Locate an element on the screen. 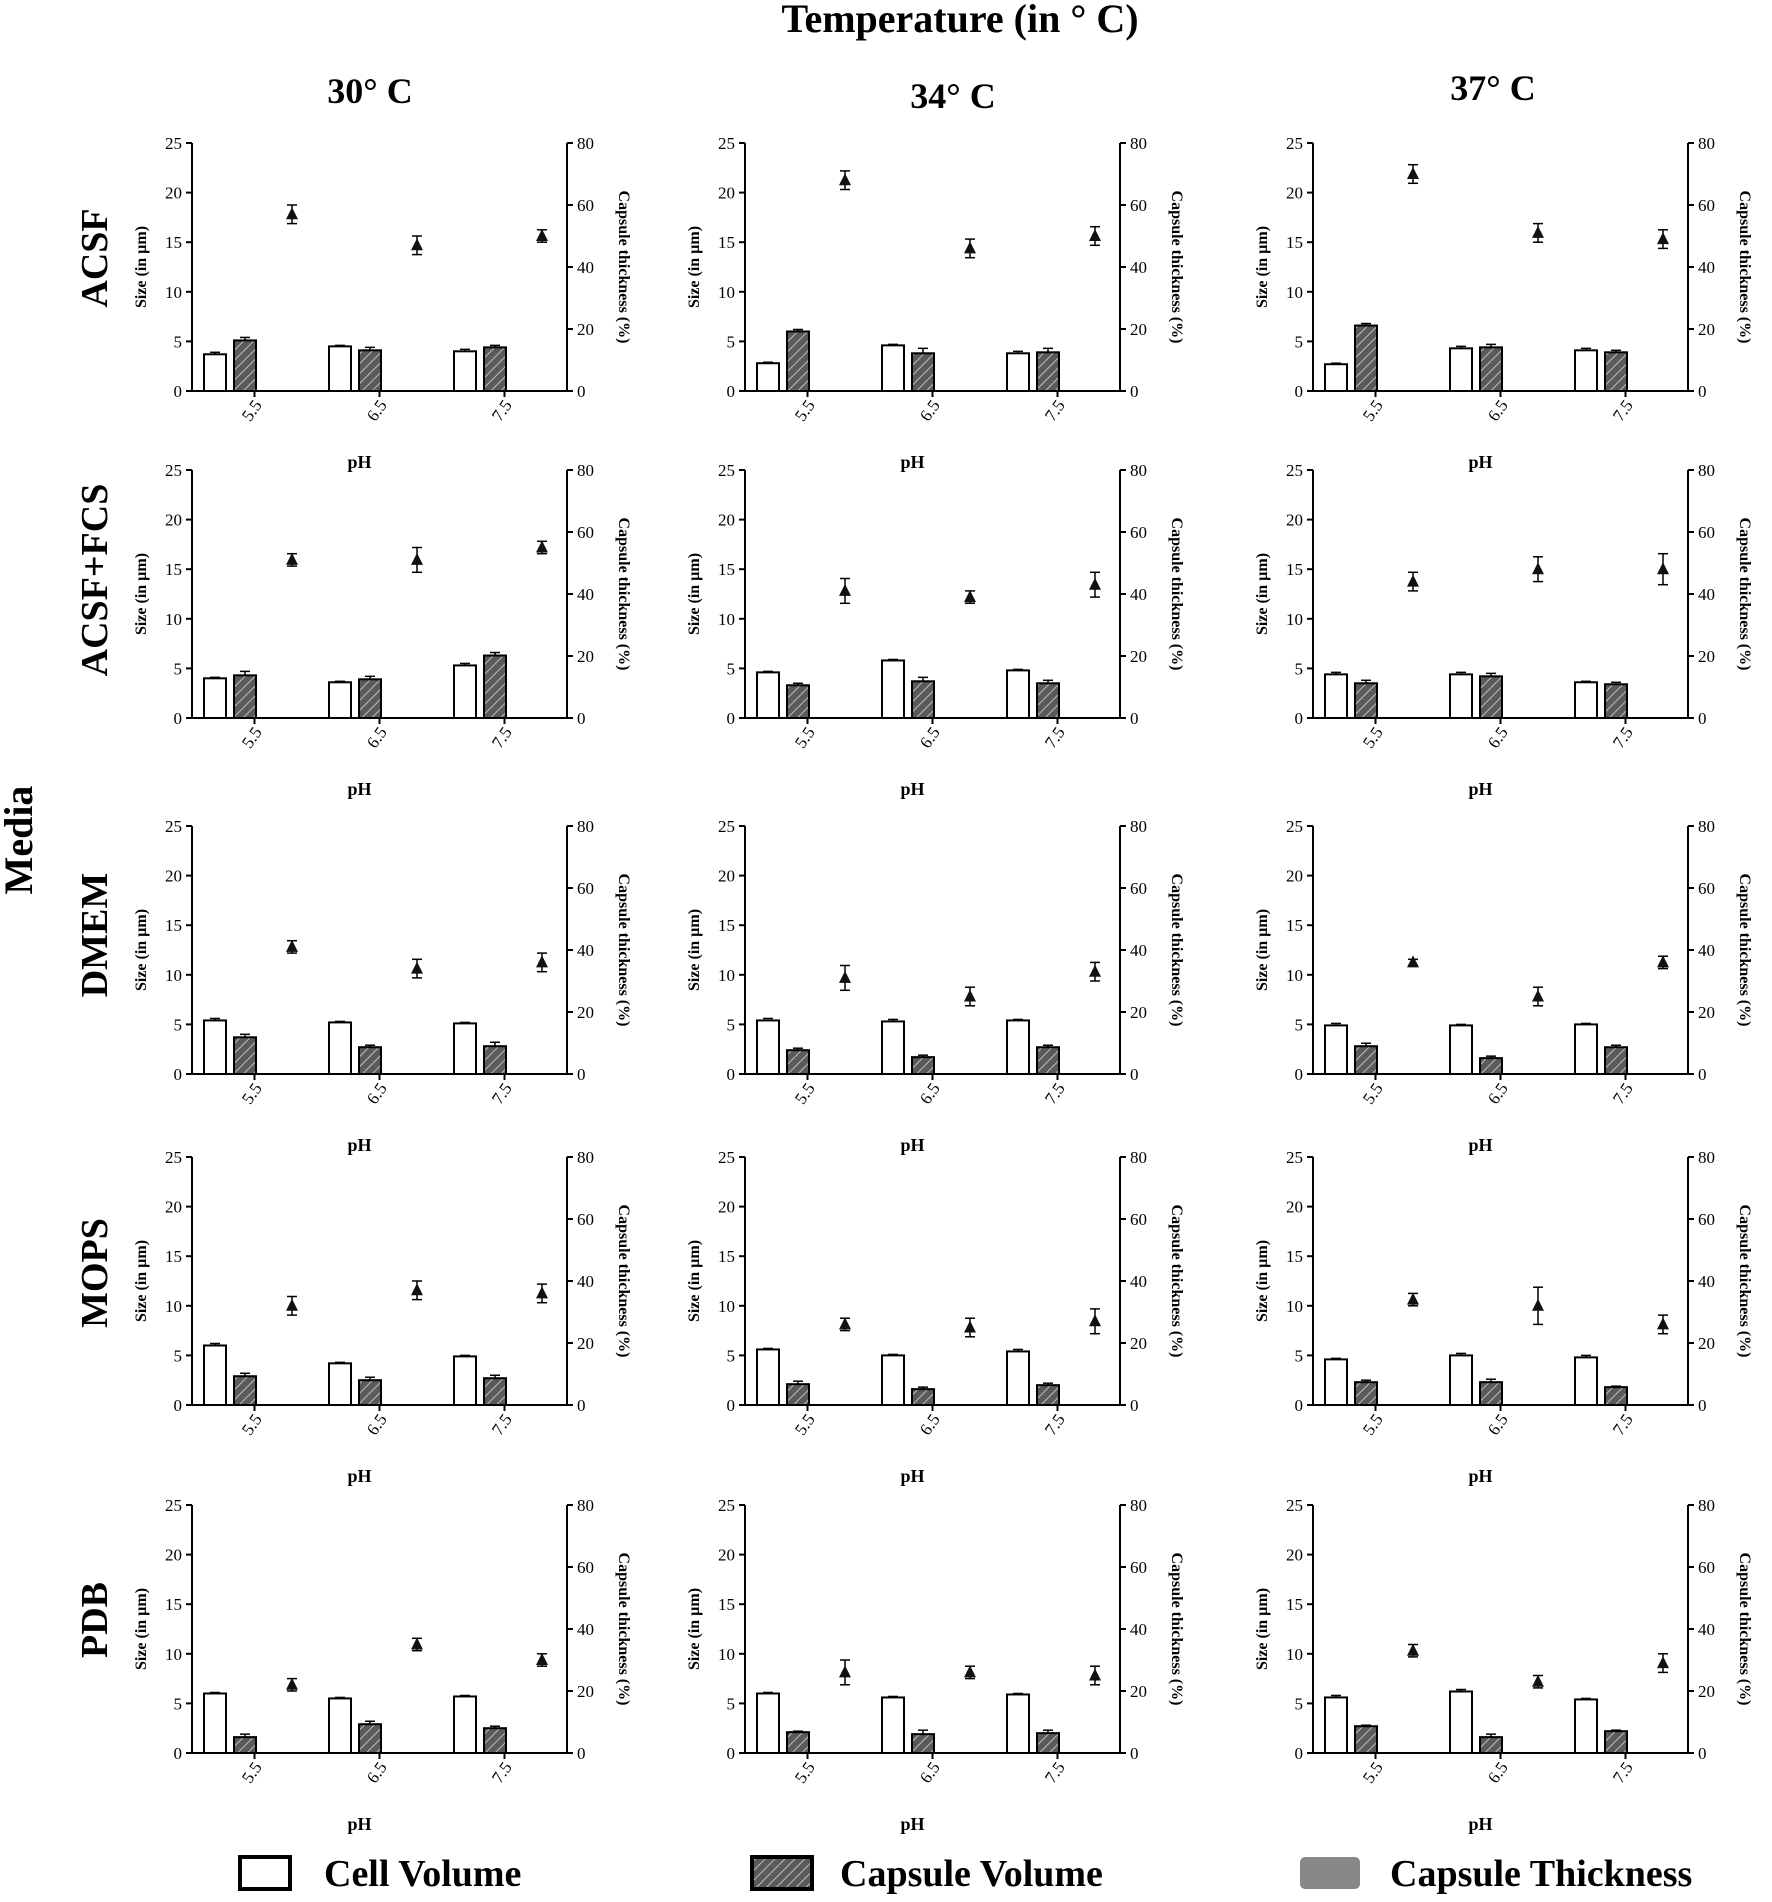 Image resolution: width=1772 pixels, height=1902 pixels. row-title-dmem: DMEM is located at coordinates (95, 935).